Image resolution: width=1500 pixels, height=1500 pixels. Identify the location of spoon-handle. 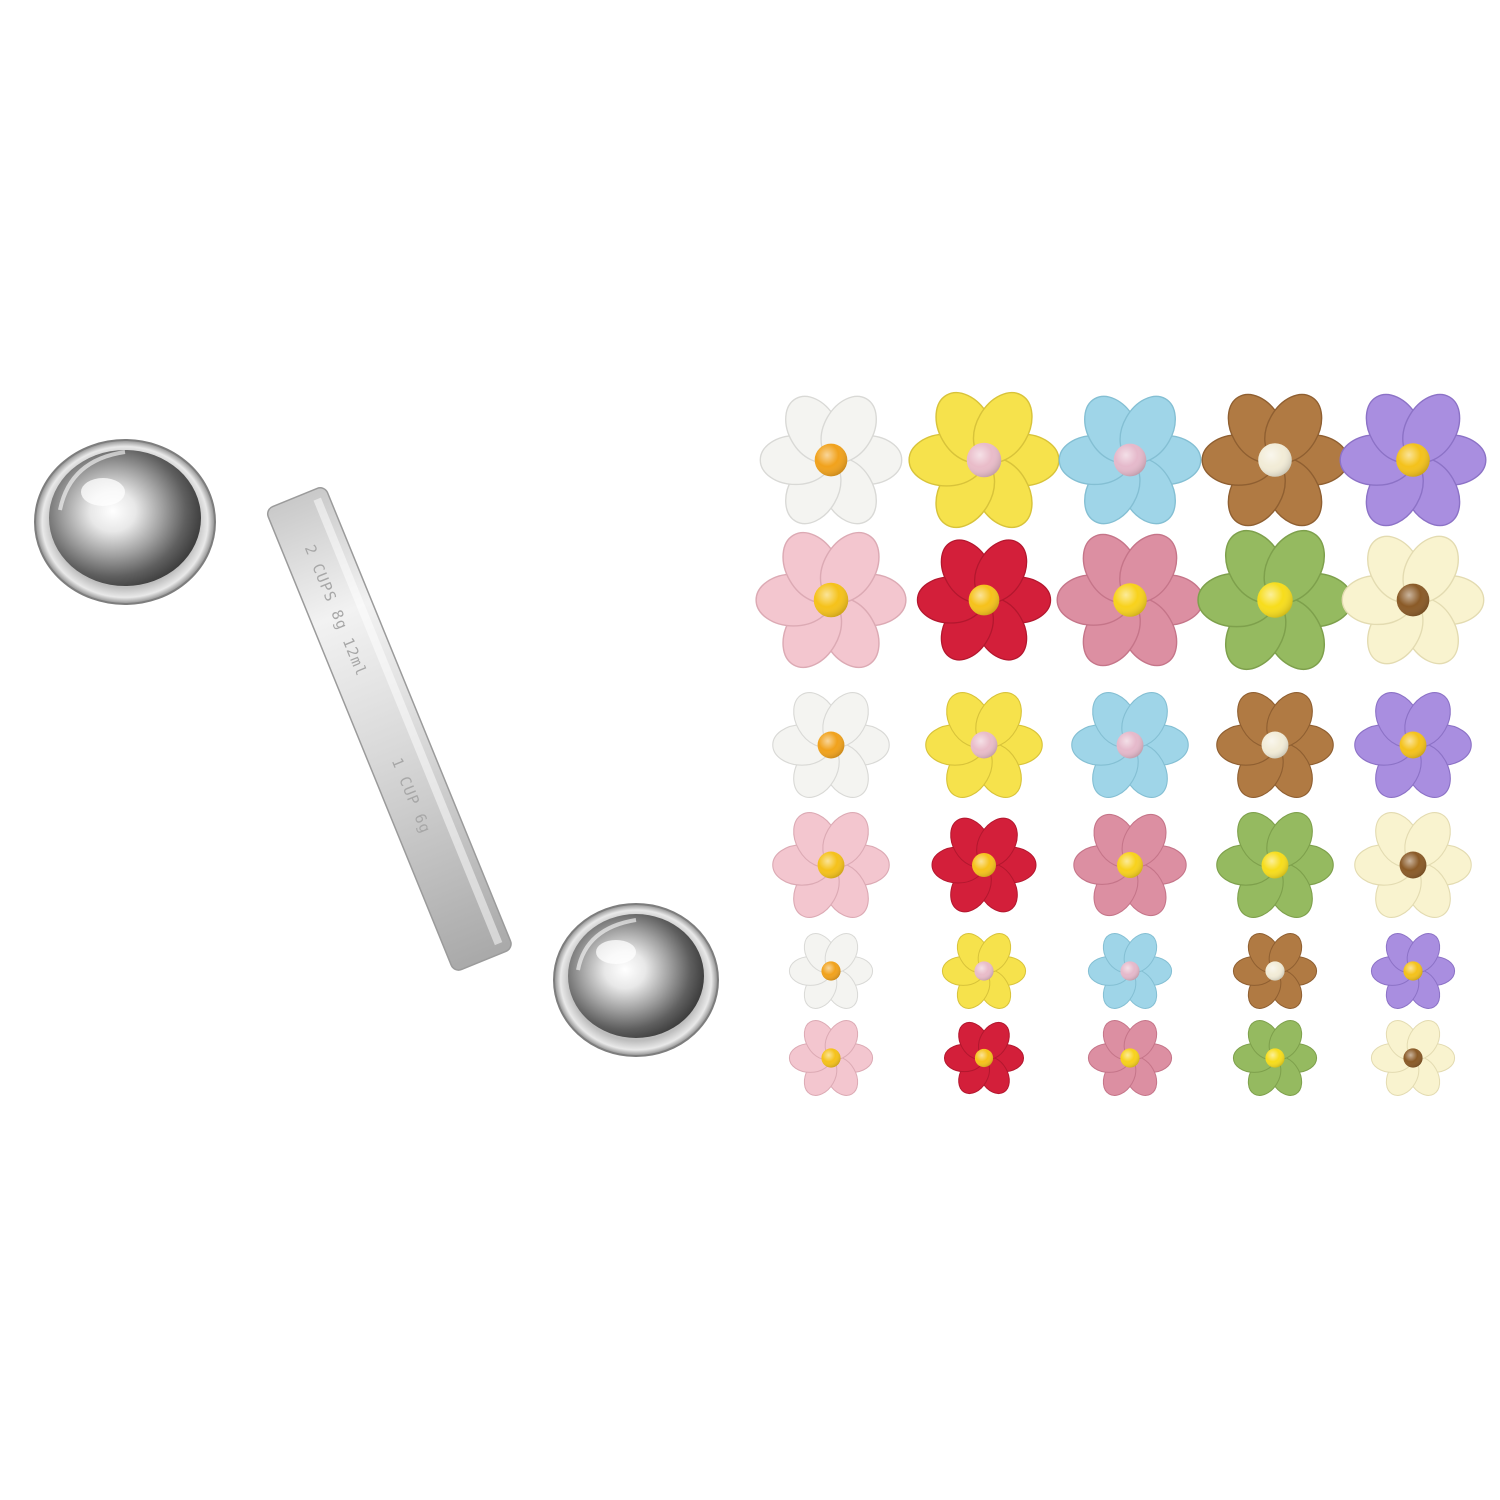
(389, 729).